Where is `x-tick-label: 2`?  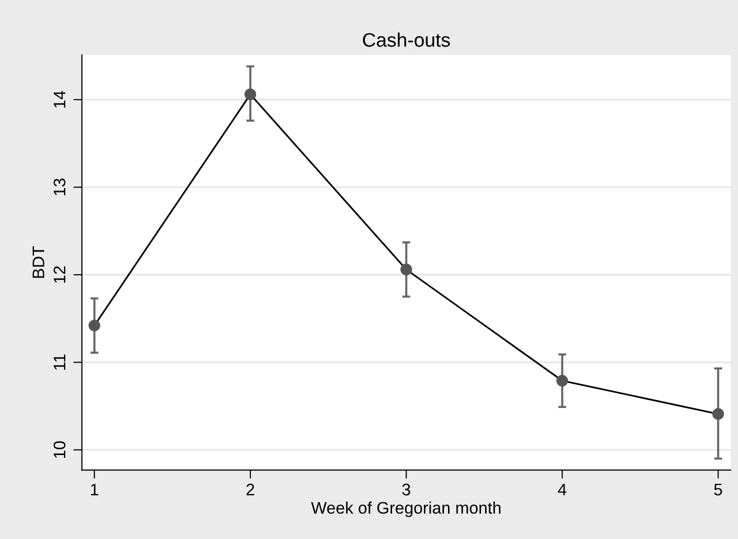 x-tick-label: 2 is located at coordinates (250, 490).